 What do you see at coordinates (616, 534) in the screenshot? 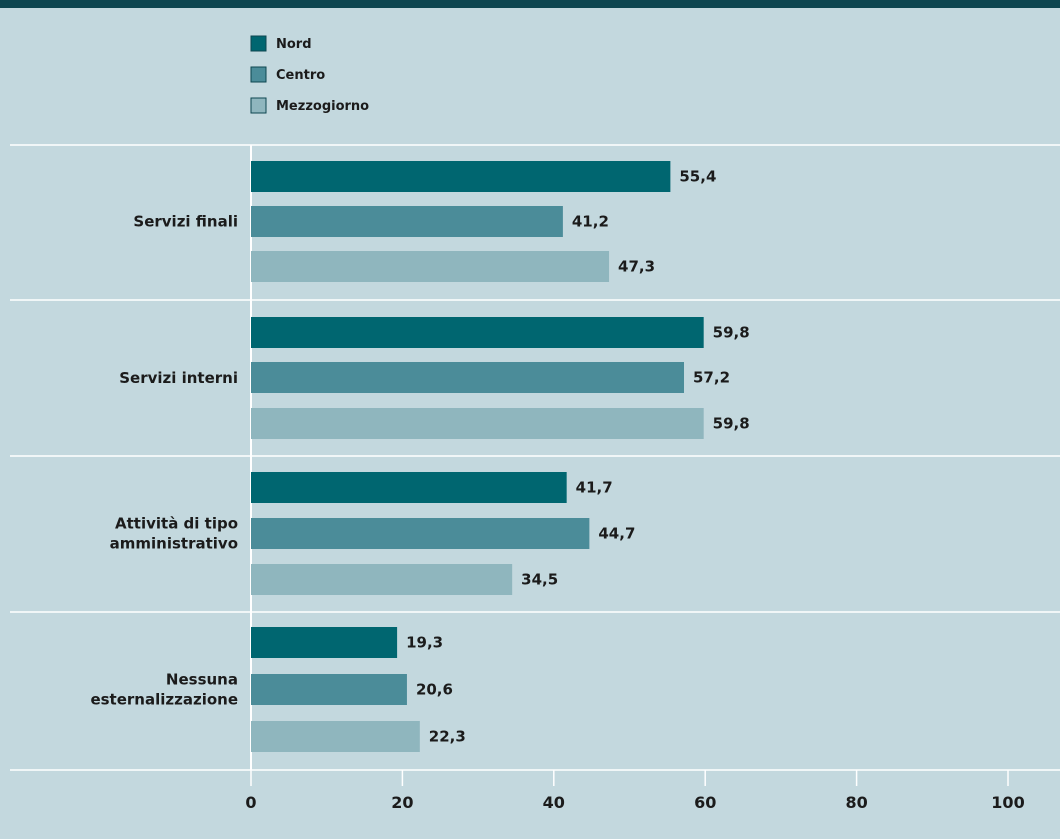
I see `value-label-centro-2: 44,7` at bounding box center [616, 534].